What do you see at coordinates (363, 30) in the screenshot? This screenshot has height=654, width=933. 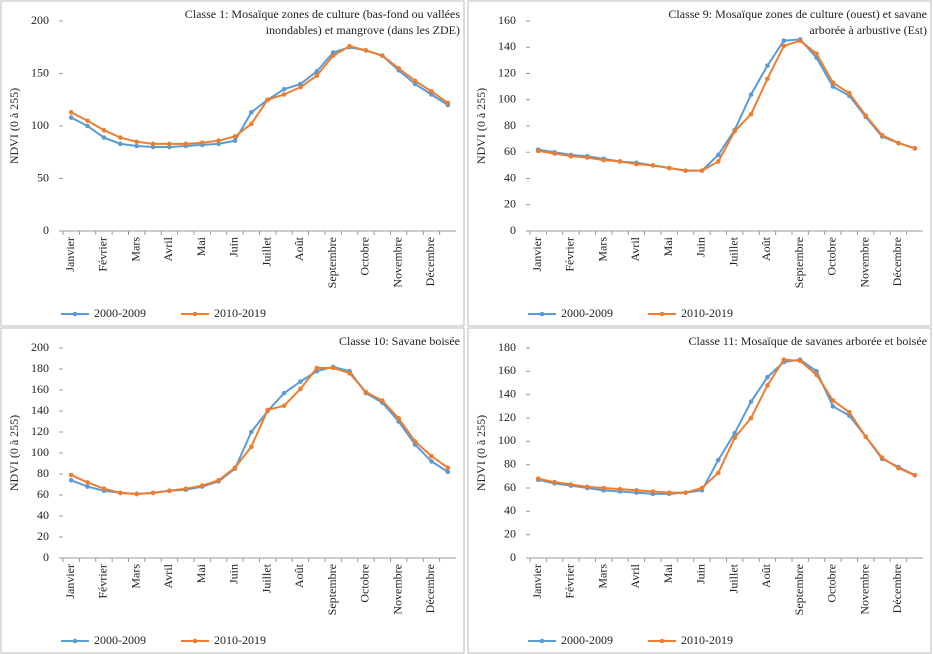 I see `chart-title: inondables) et mangrove (dans les ZDE)` at bounding box center [363, 30].